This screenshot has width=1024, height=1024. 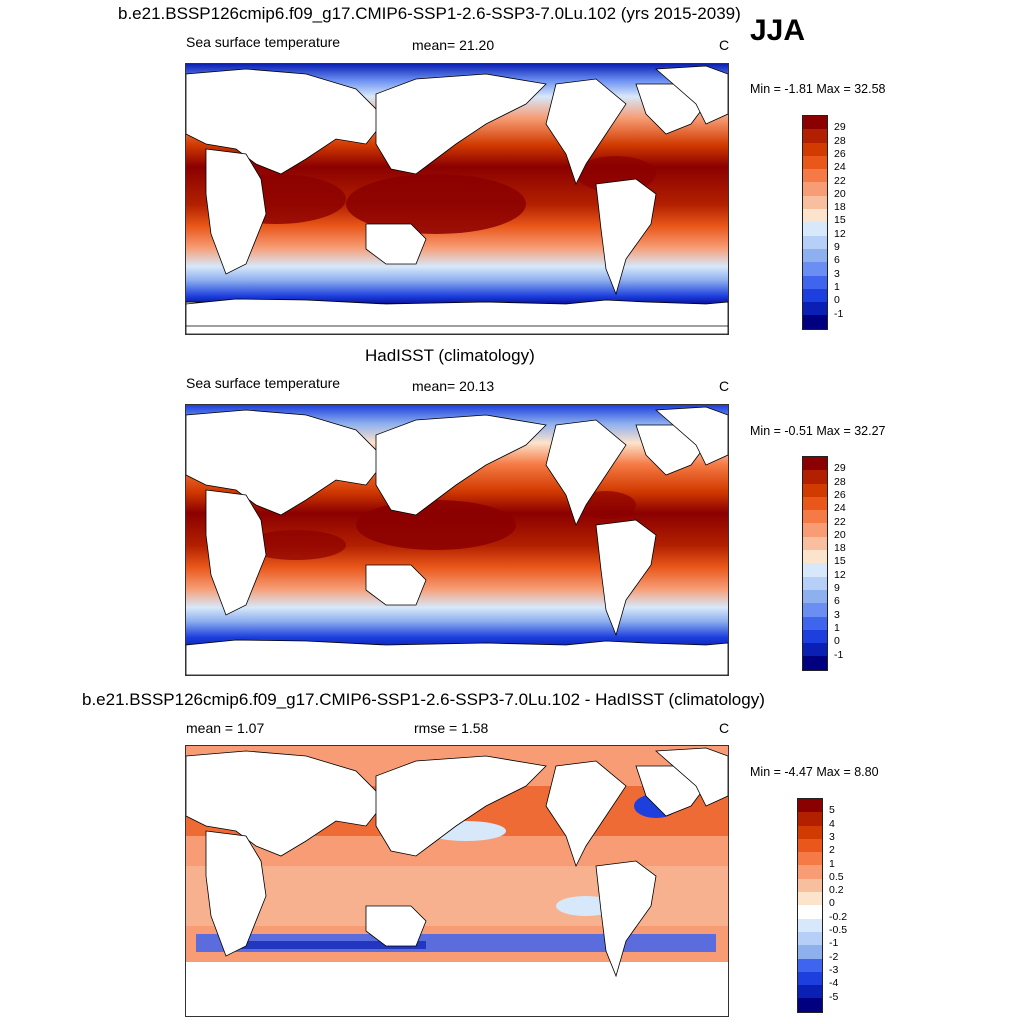 I want to click on colorbar-tick-label: 0.5, so click(x=836, y=876).